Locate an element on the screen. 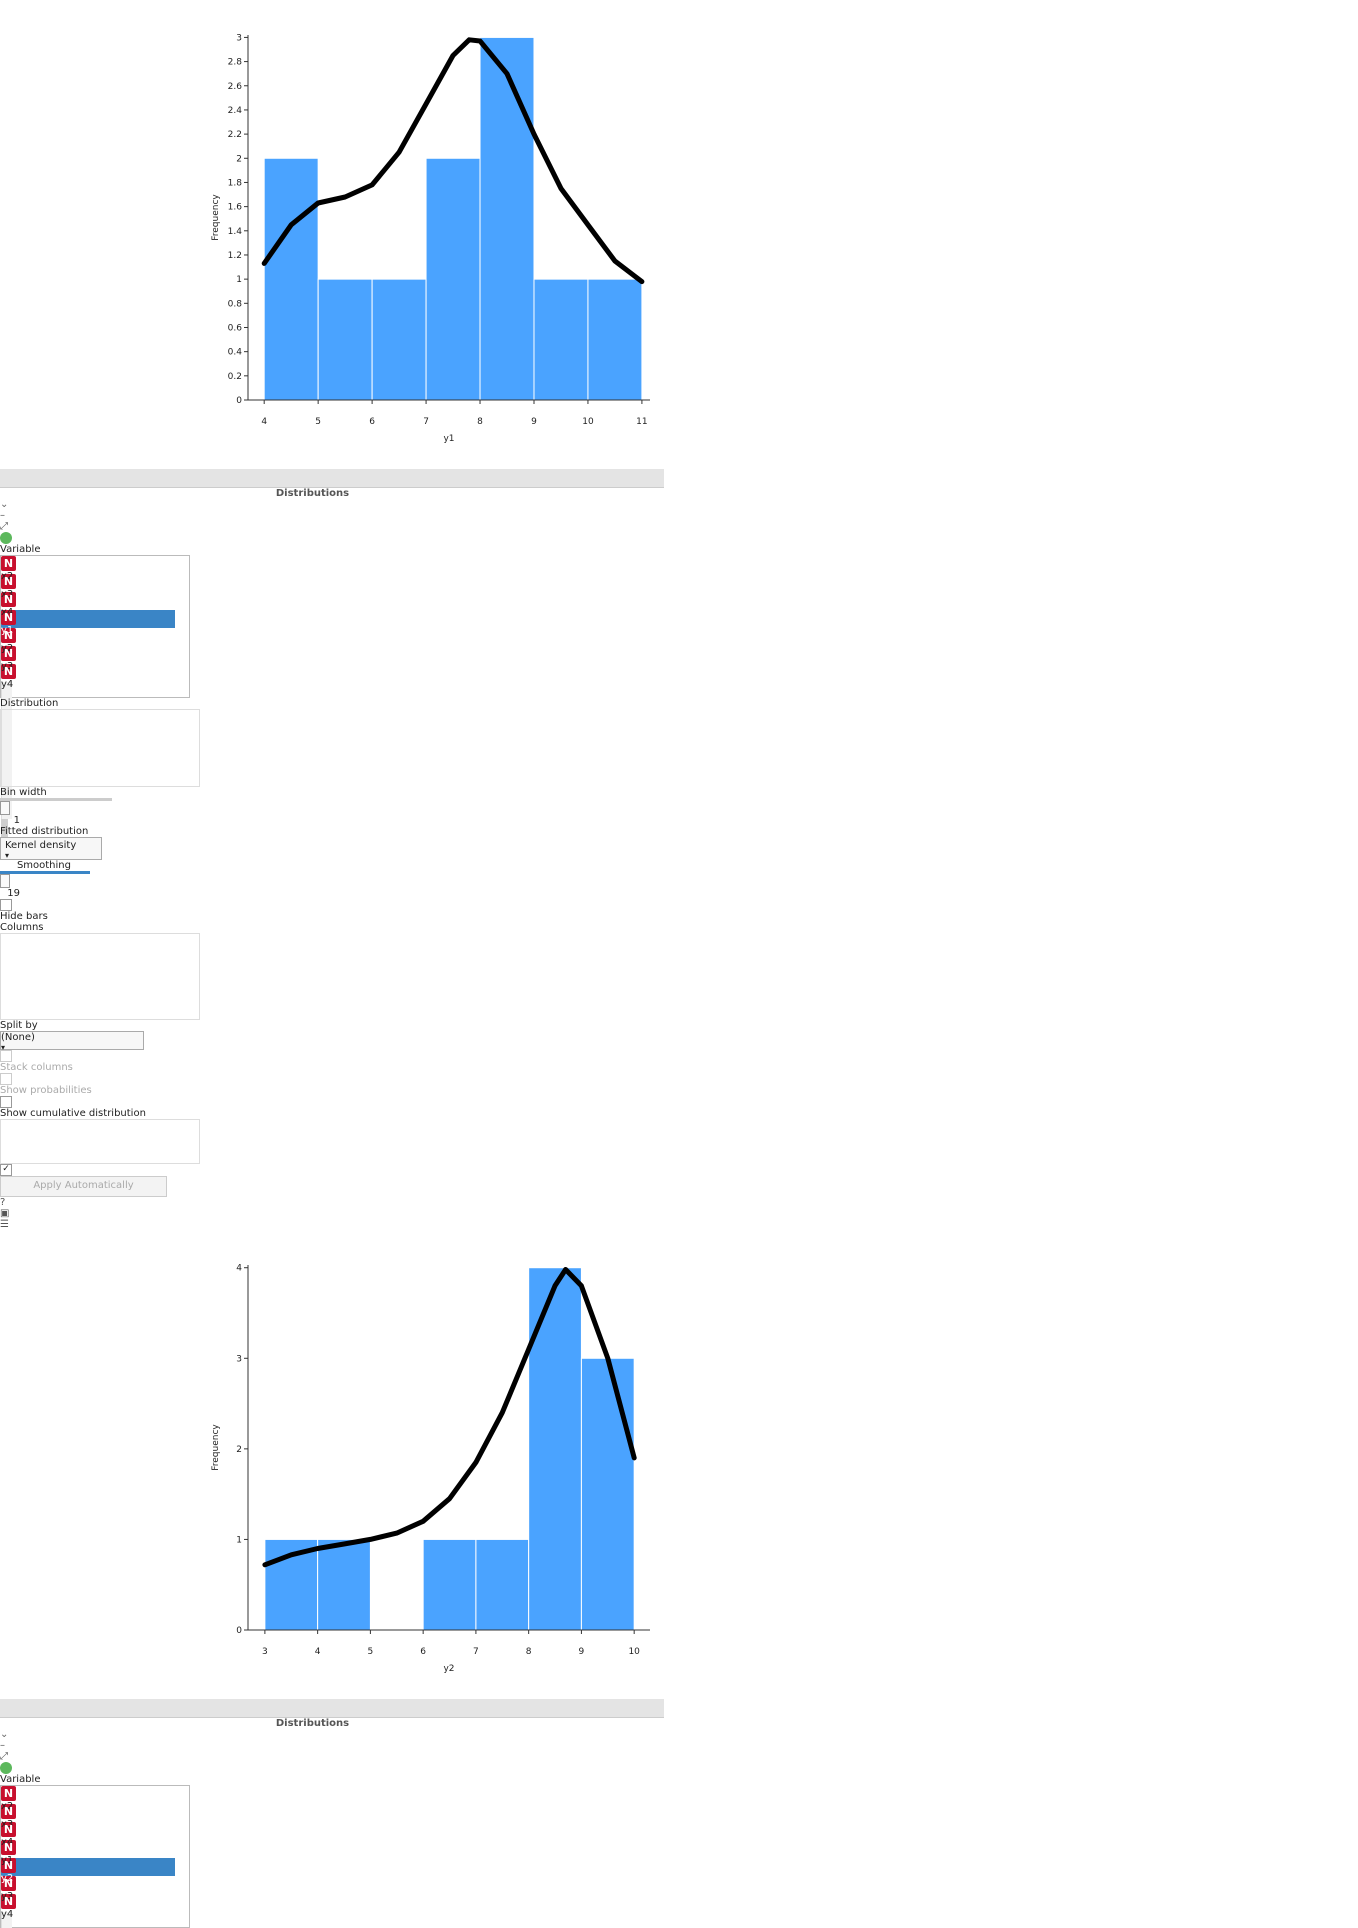 Image resolution: width=1358 pixels, height=1928 pixels. x-tick-label: 8 is located at coordinates (480, 422).